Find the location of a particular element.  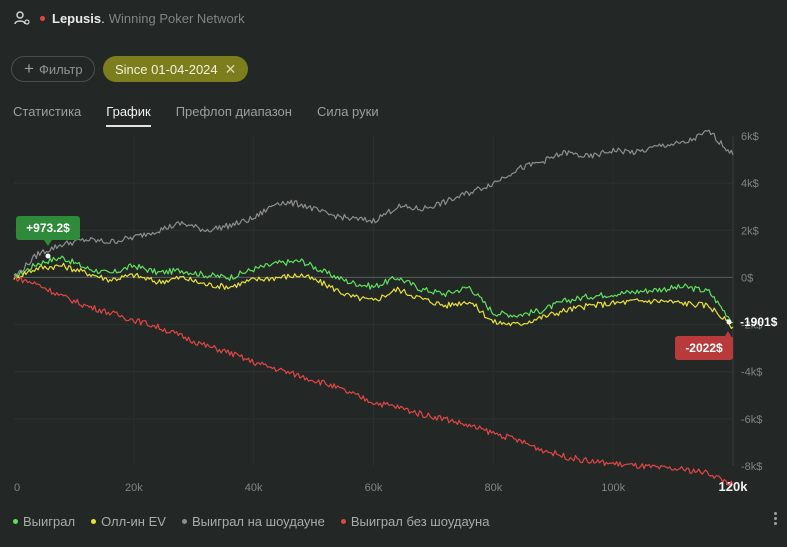

peak-label-box is located at coordinates (48, 228).